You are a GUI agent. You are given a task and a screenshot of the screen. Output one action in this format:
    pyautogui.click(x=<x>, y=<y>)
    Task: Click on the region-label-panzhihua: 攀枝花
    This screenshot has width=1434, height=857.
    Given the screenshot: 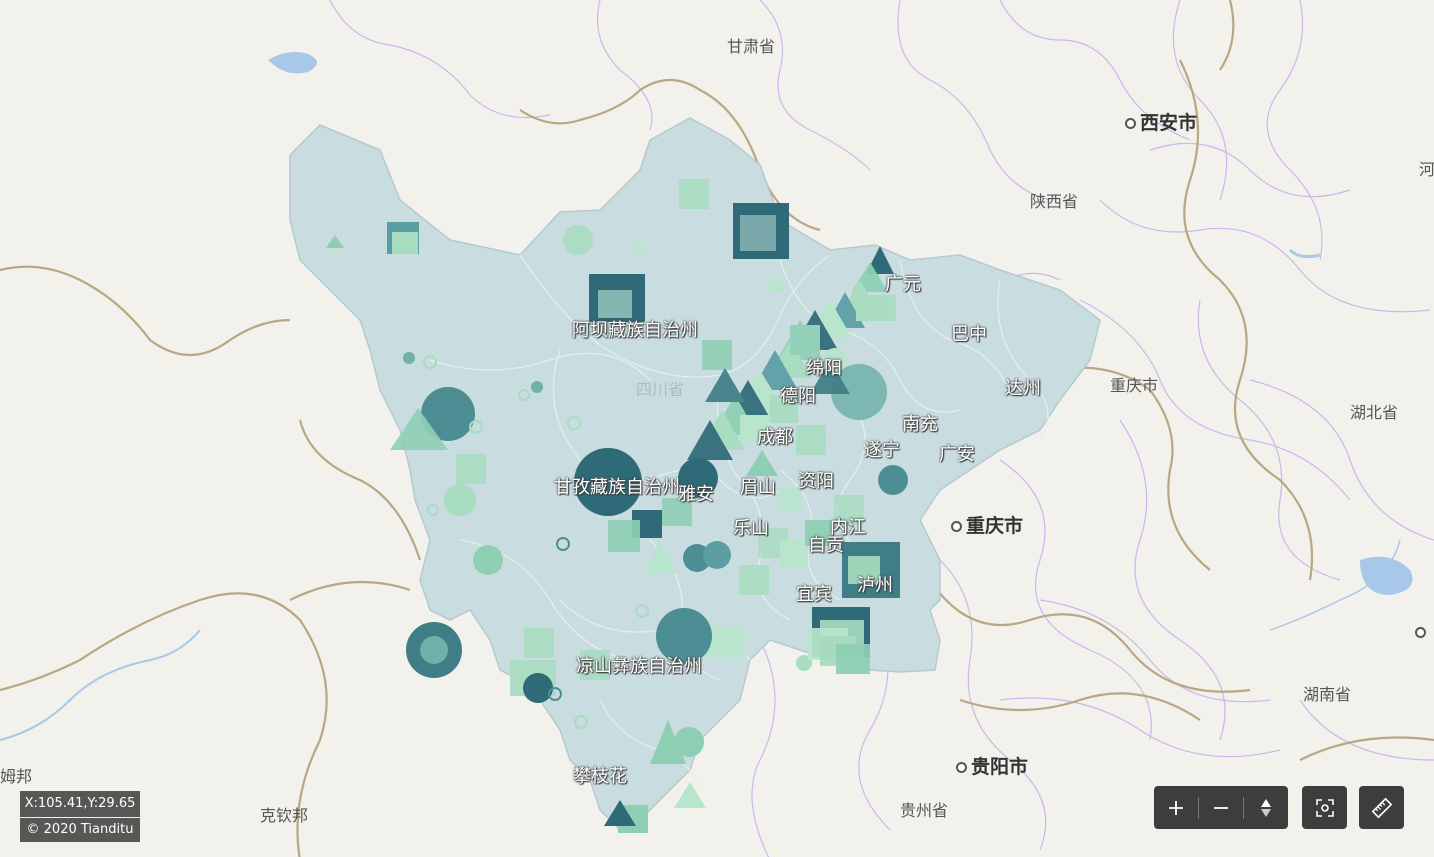 What is the action you would take?
    pyautogui.click(x=600, y=776)
    